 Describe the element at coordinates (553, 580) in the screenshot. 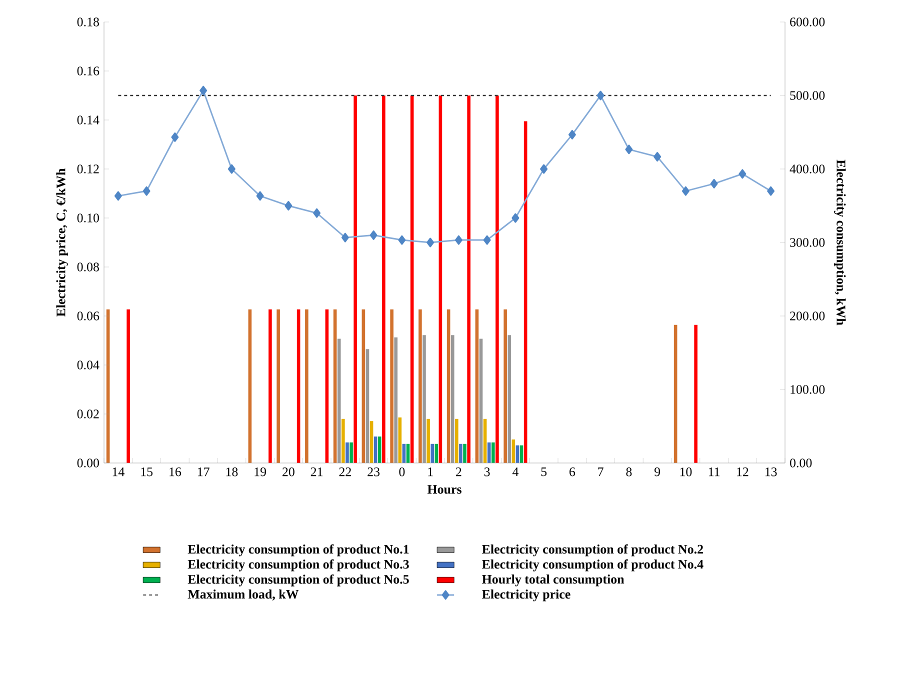

I see `legend-label: Hourly total consumption` at that location.